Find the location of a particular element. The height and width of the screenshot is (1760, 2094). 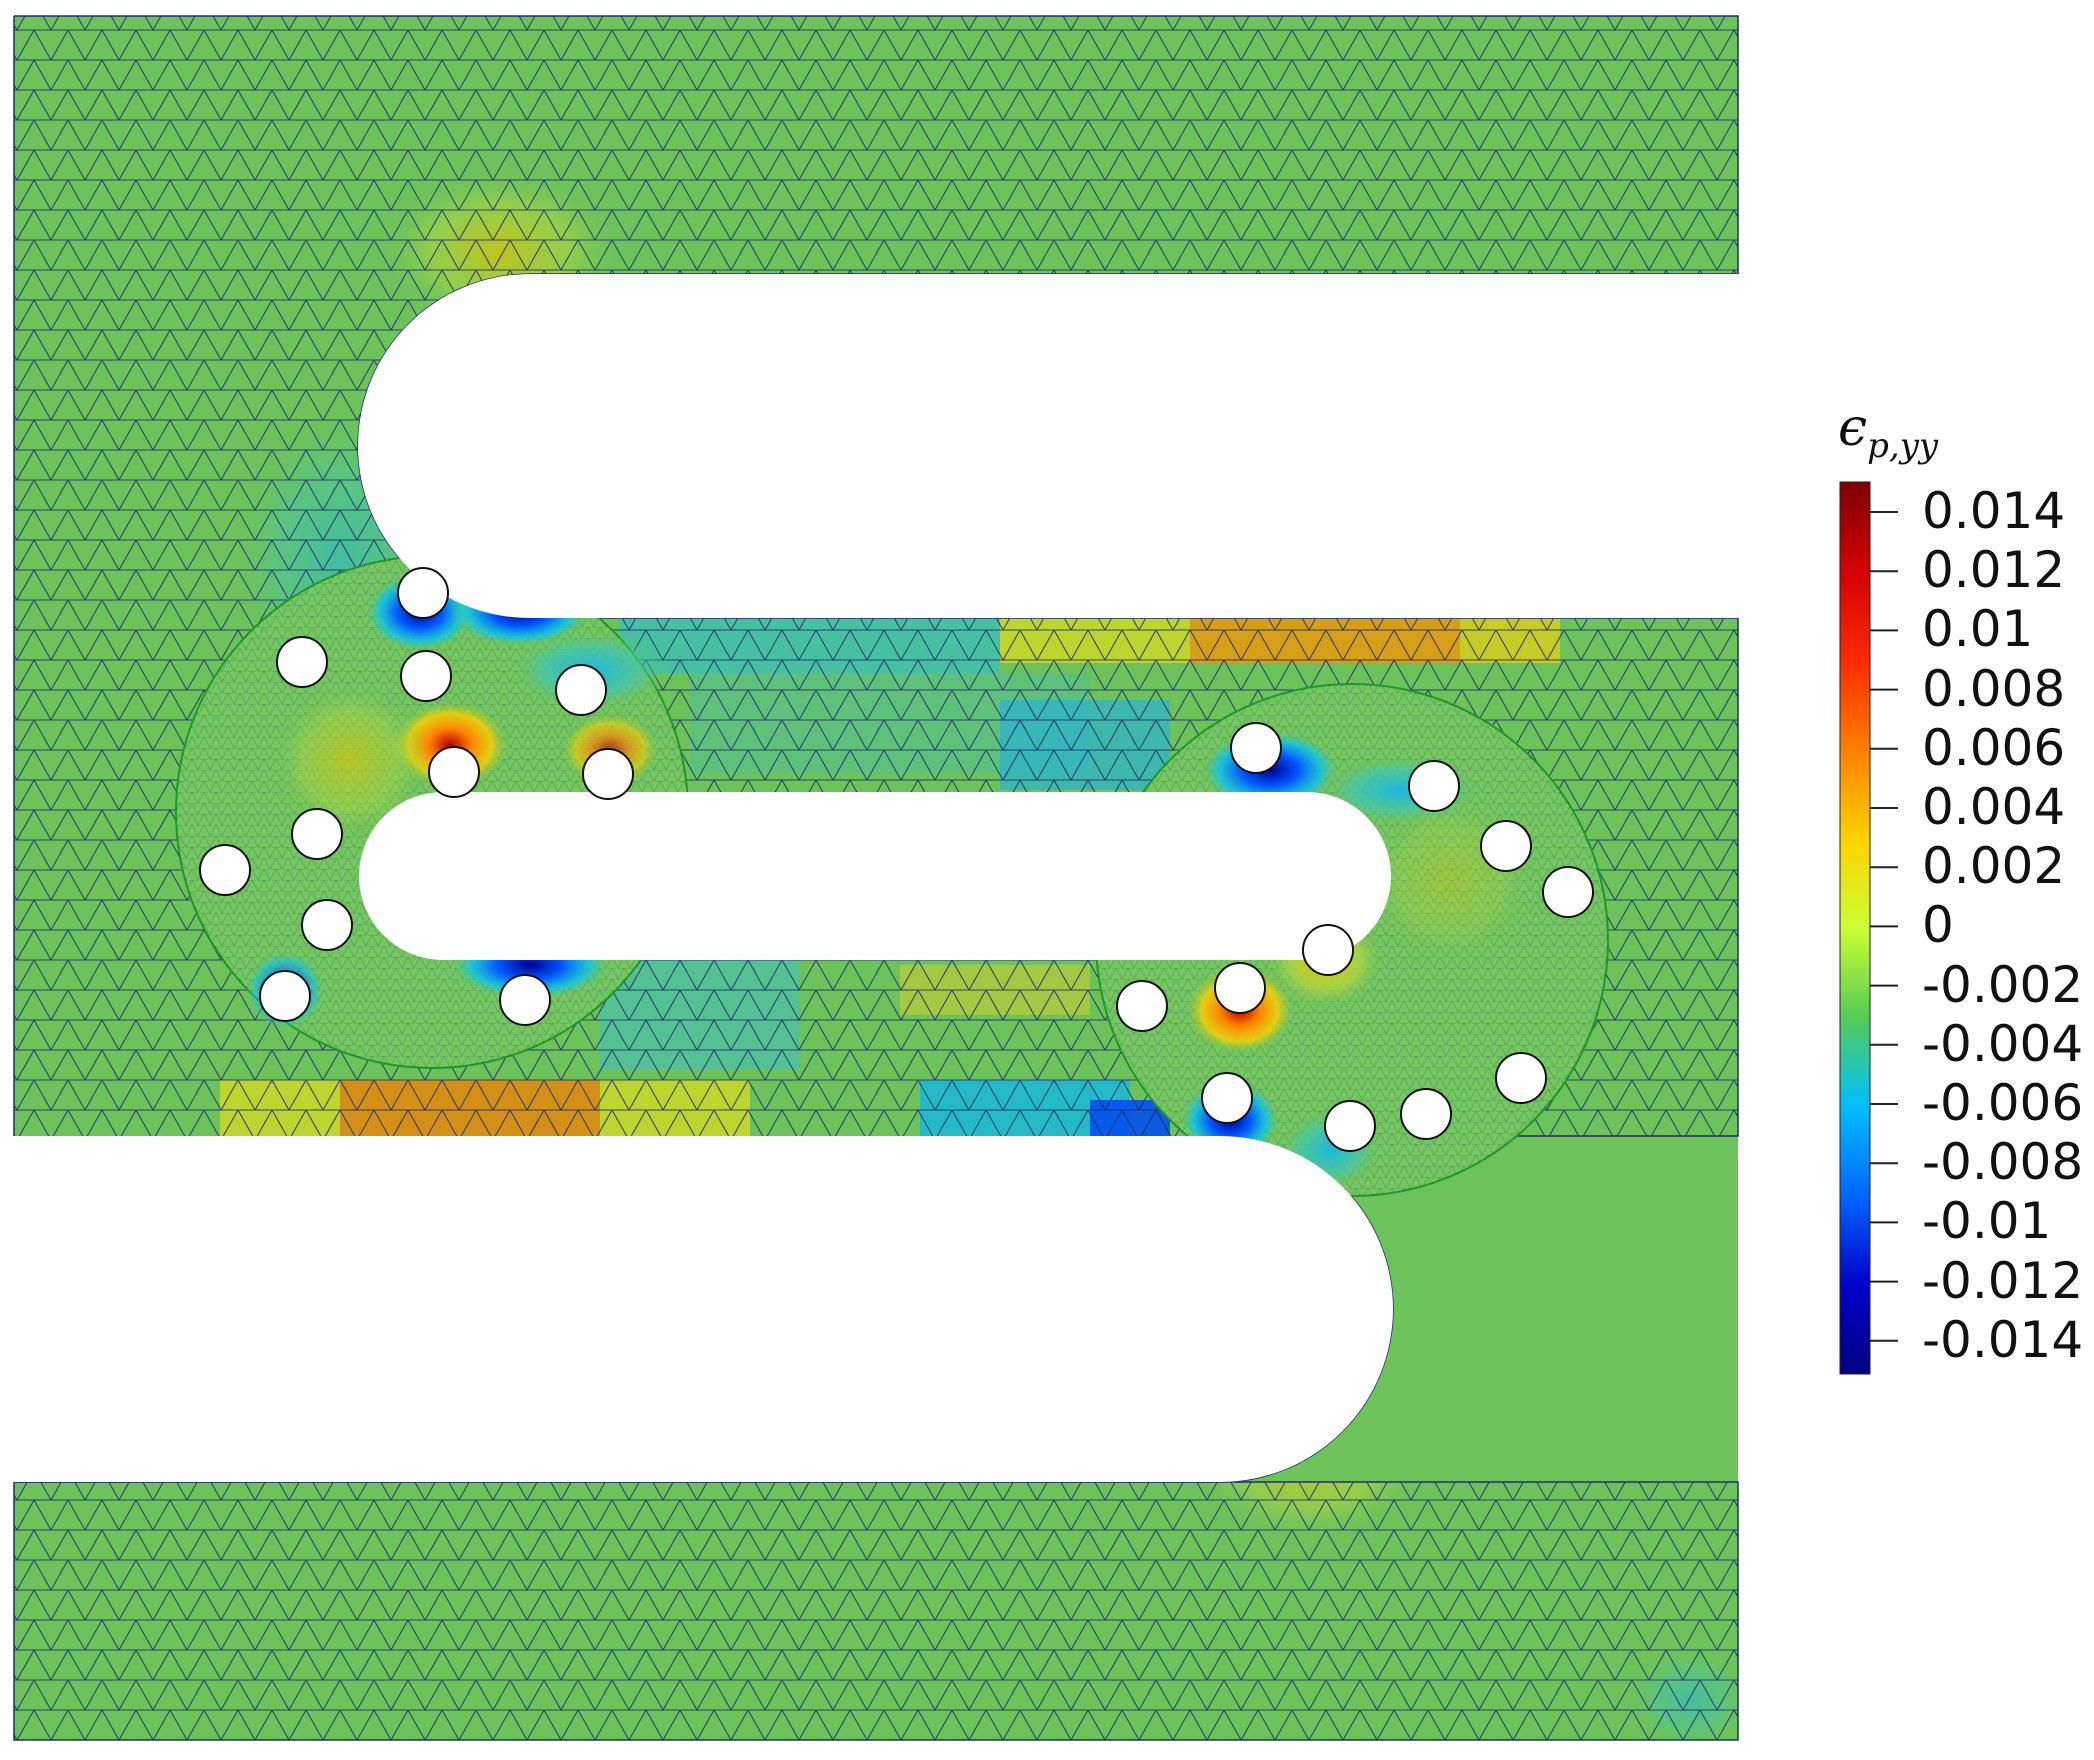

colorbar-ticks is located at coordinates (1884, 926).